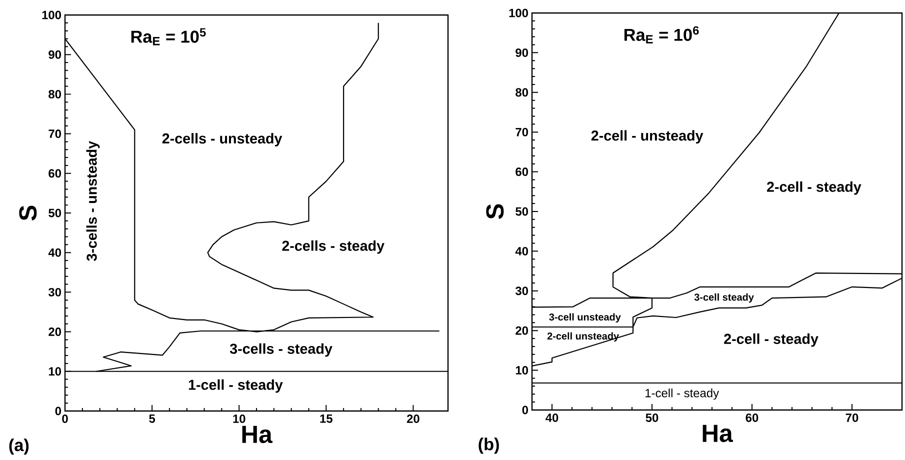  I want to click on annotation: 2-cell unsteady, so click(583, 337).